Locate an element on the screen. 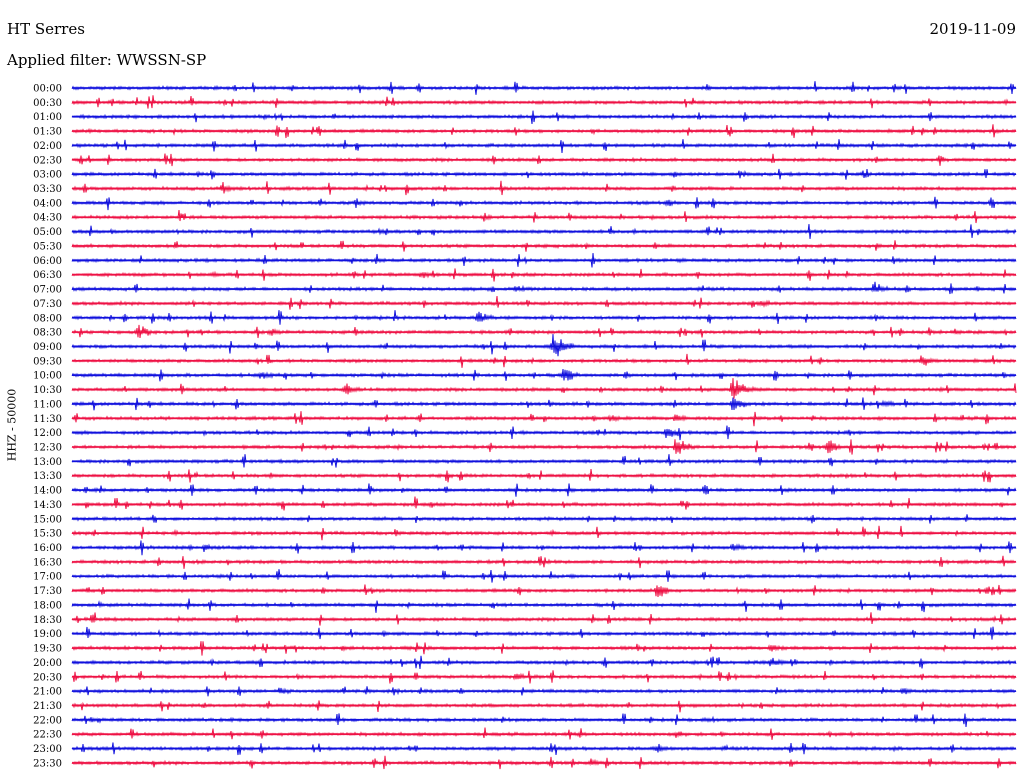  row-label: 23:00 is located at coordinates (47, 749).